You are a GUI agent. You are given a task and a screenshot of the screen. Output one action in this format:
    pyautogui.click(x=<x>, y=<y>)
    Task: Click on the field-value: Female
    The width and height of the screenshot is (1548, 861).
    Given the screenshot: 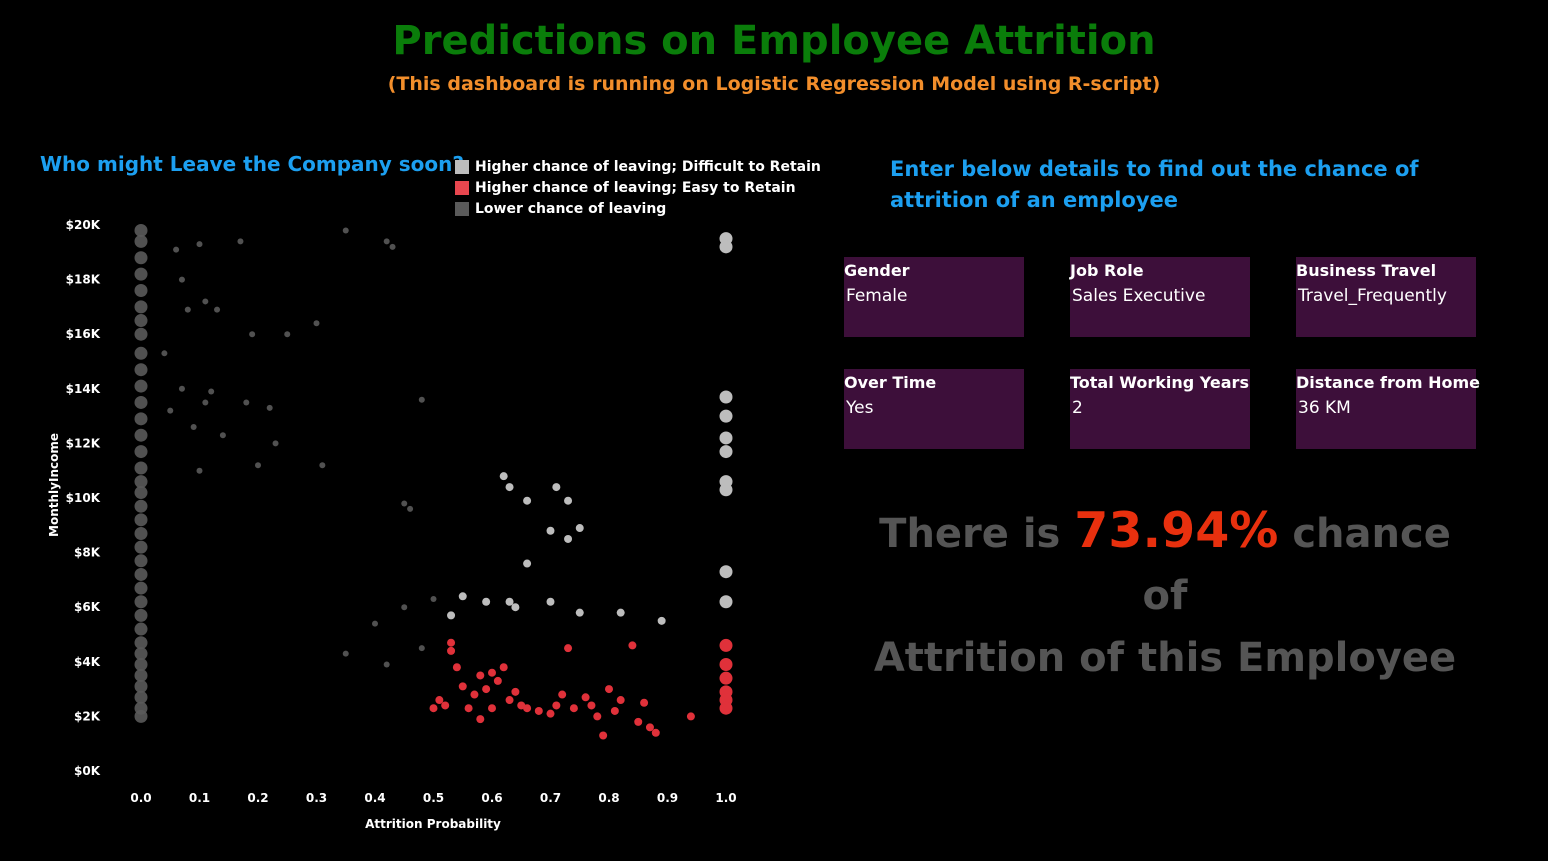 What is the action you would take?
    pyautogui.click(x=877, y=296)
    